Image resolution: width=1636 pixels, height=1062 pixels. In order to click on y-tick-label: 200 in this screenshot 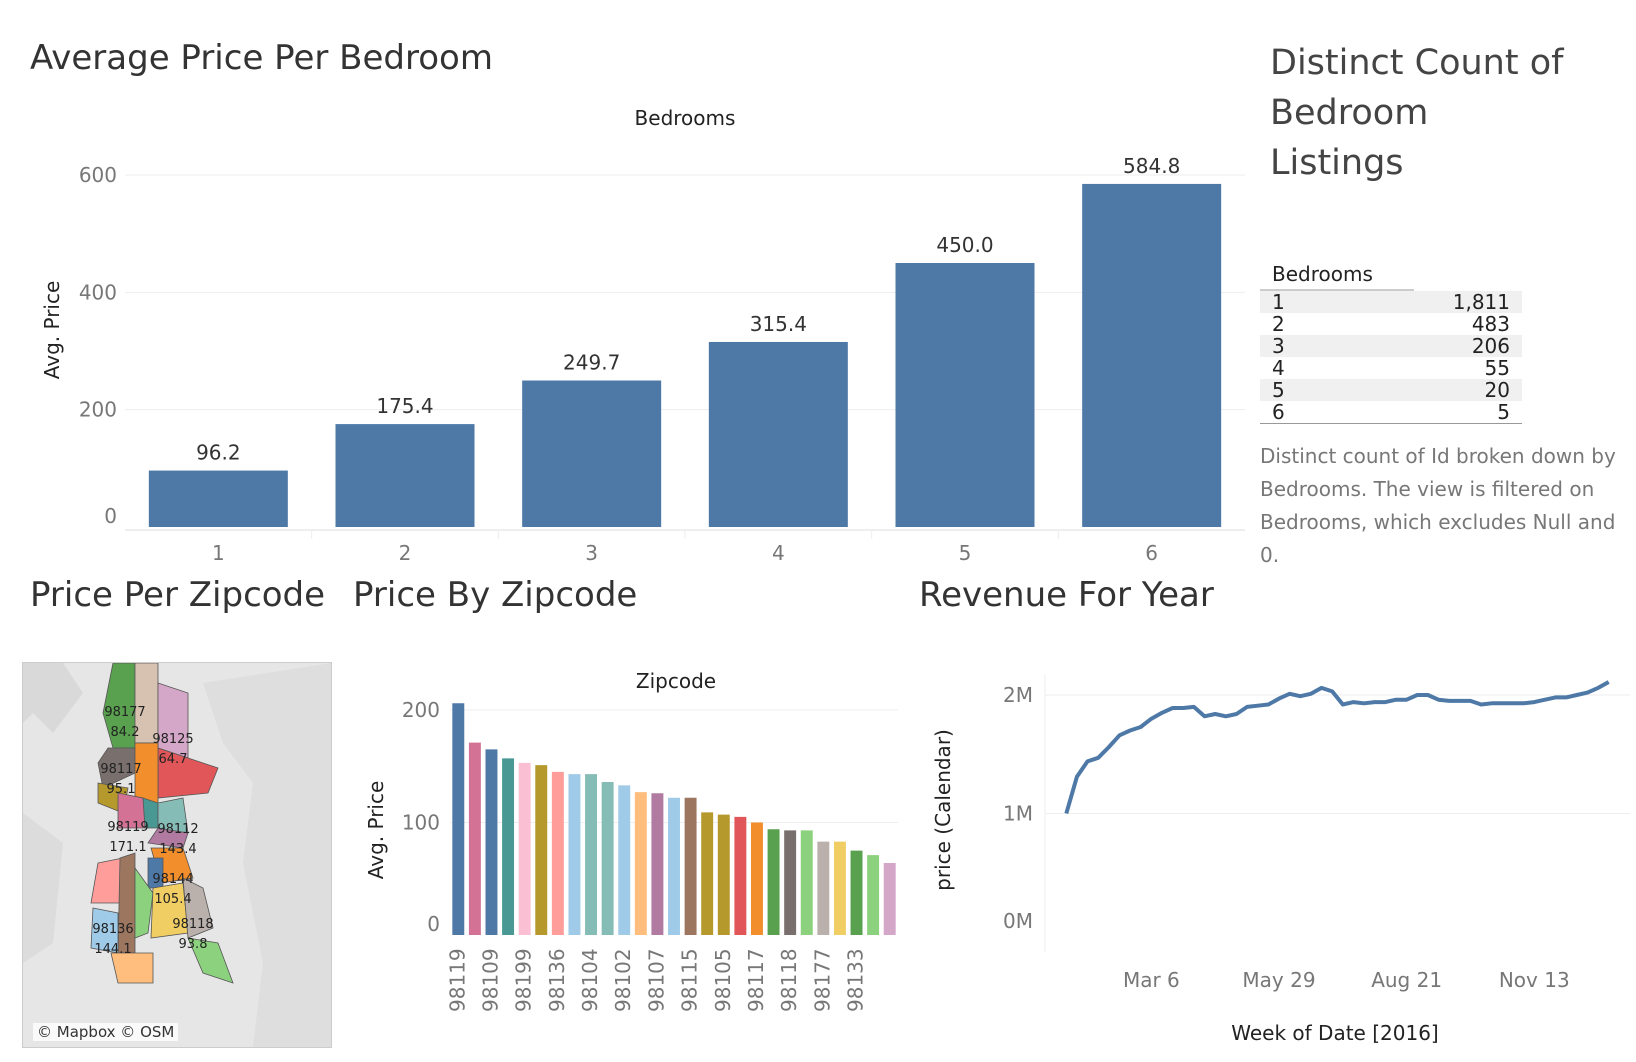, I will do `click(421, 710)`.